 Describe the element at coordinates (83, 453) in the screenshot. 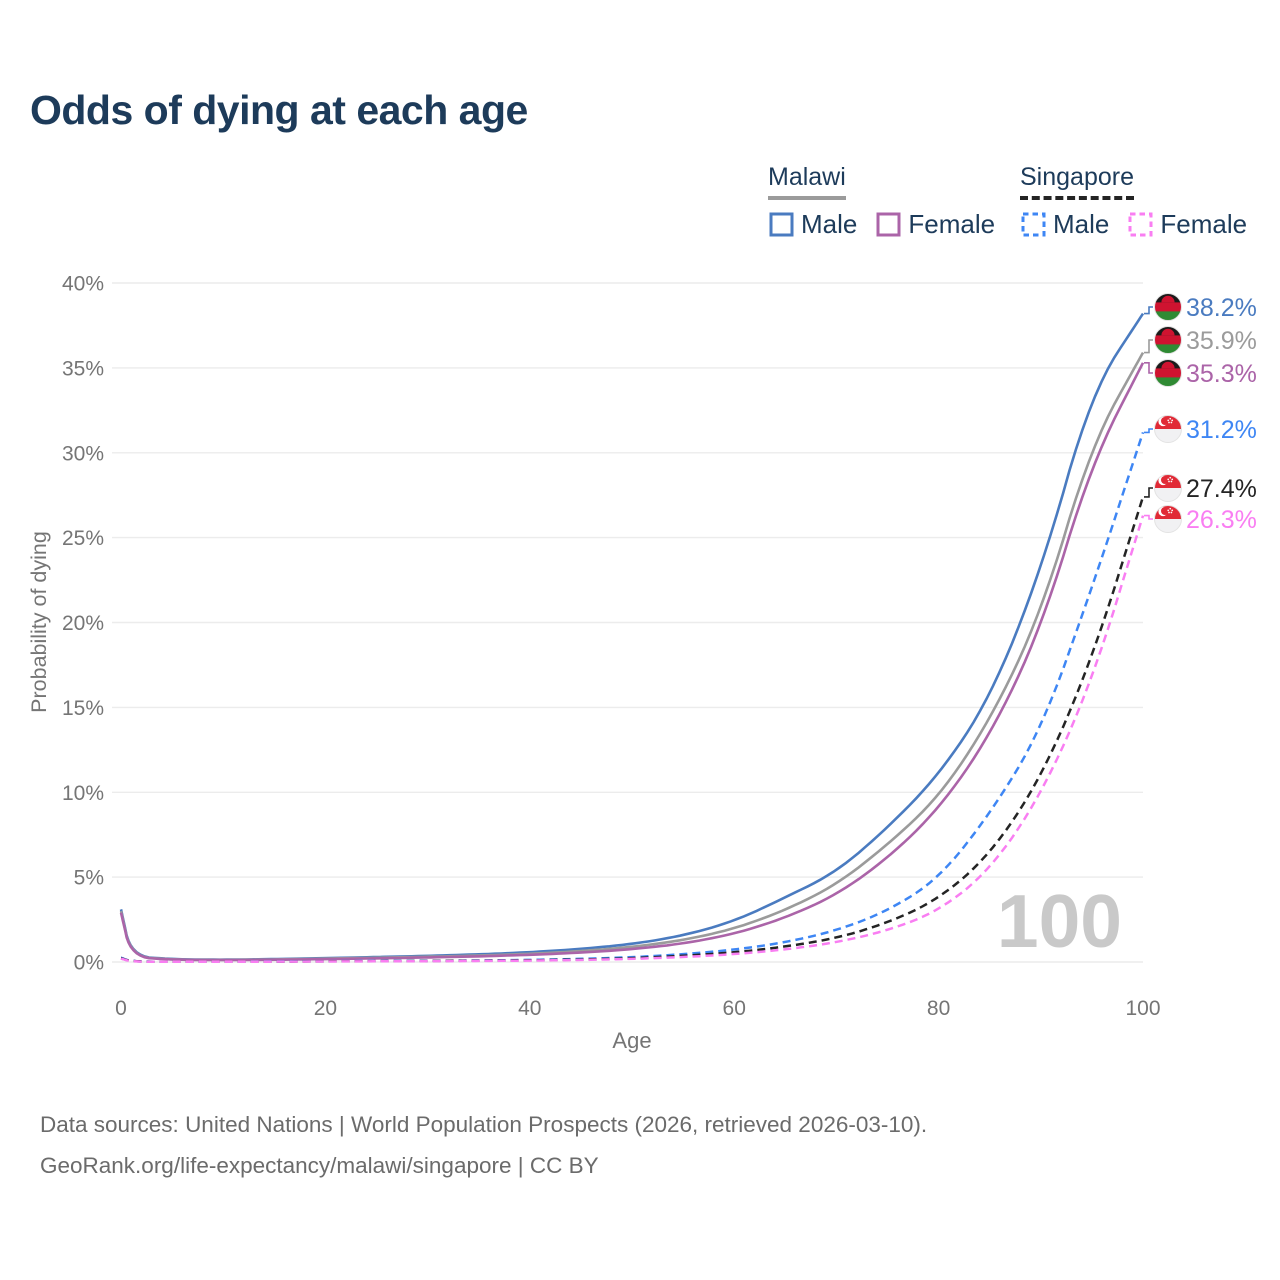

I see `y-tick-label: 30%` at that location.